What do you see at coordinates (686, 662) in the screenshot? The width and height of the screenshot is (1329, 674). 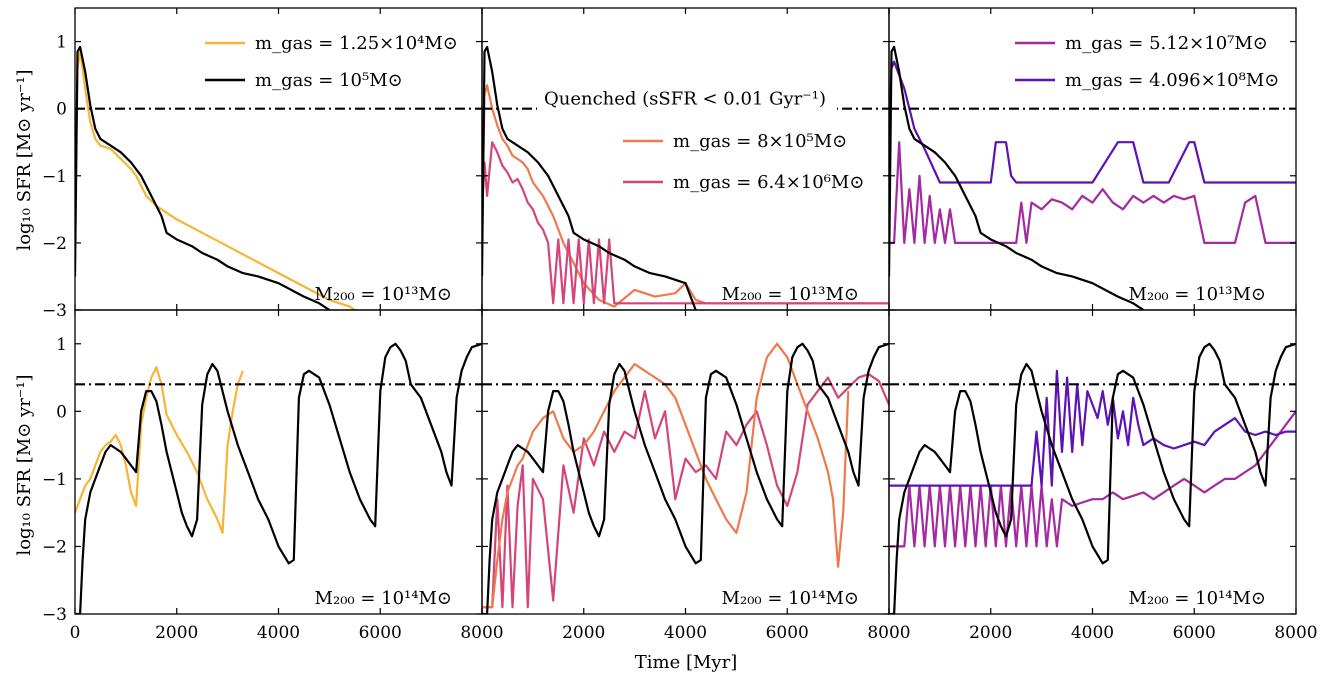 I see `x-axis-title: Time [Myr]` at bounding box center [686, 662].